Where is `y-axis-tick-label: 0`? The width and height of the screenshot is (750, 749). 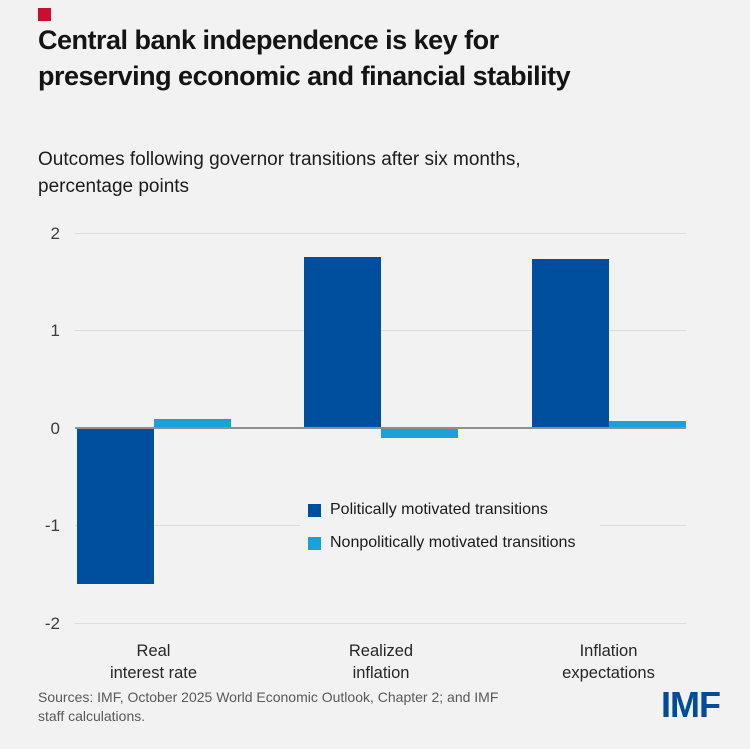 y-axis-tick-label: 0 is located at coordinates (55, 428).